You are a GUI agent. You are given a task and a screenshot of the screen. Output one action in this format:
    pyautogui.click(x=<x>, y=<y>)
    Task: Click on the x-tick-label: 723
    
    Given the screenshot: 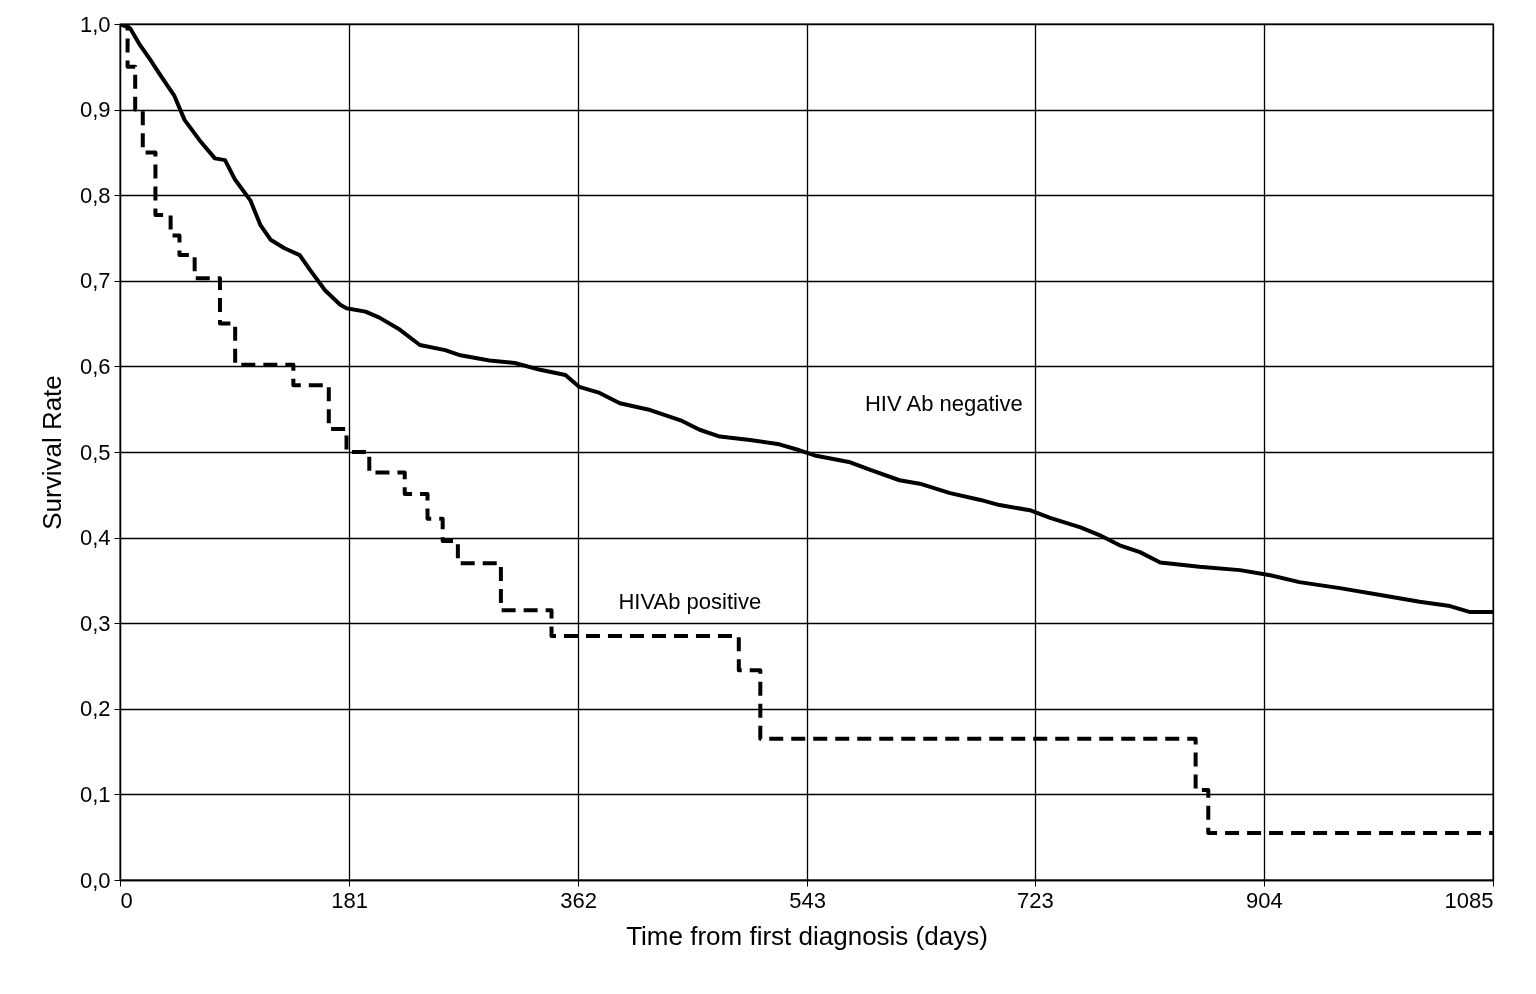 What is the action you would take?
    pyautogui.click(x=1035, y=900)
    